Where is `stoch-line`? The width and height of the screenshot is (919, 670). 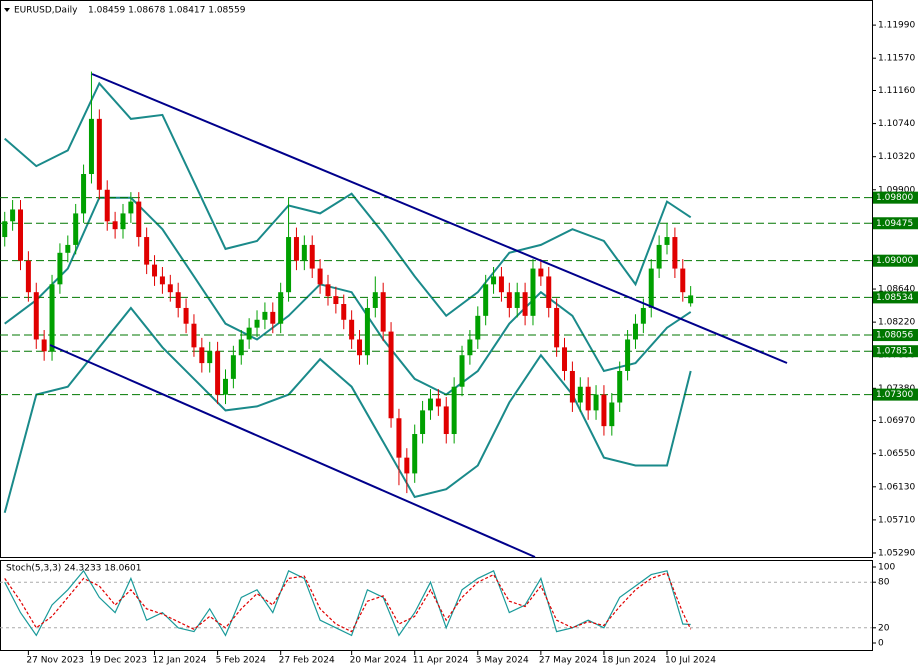
stoch-line is located at coordinates (348, 602).